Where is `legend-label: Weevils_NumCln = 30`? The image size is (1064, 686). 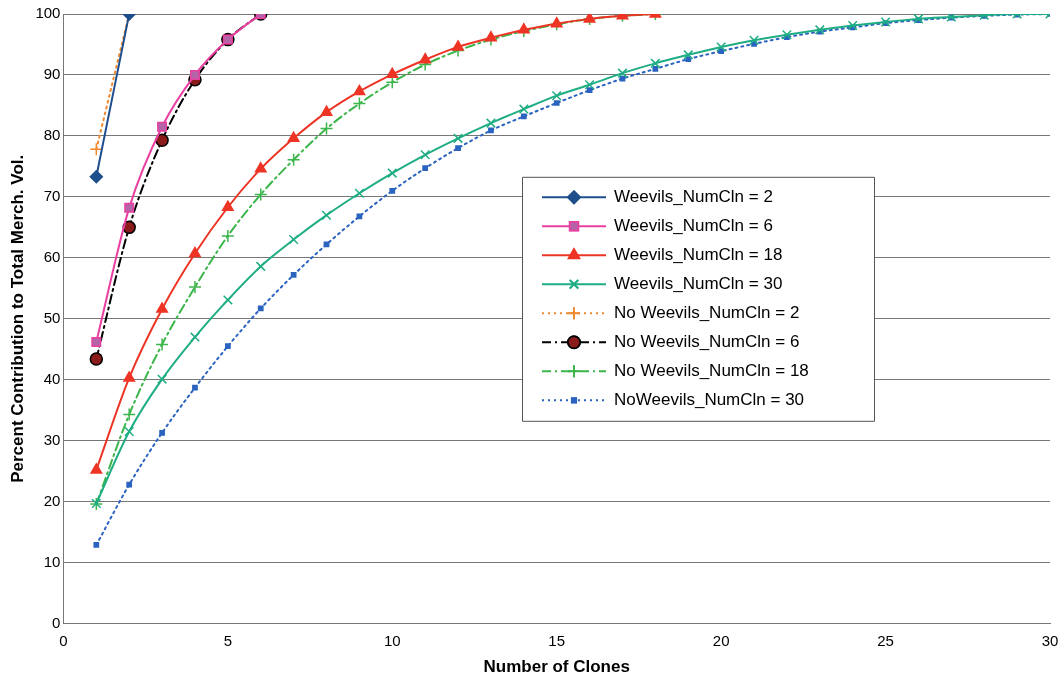
legend-label: Weevils_NumCln = 30 is located at coordinates (698, 283).